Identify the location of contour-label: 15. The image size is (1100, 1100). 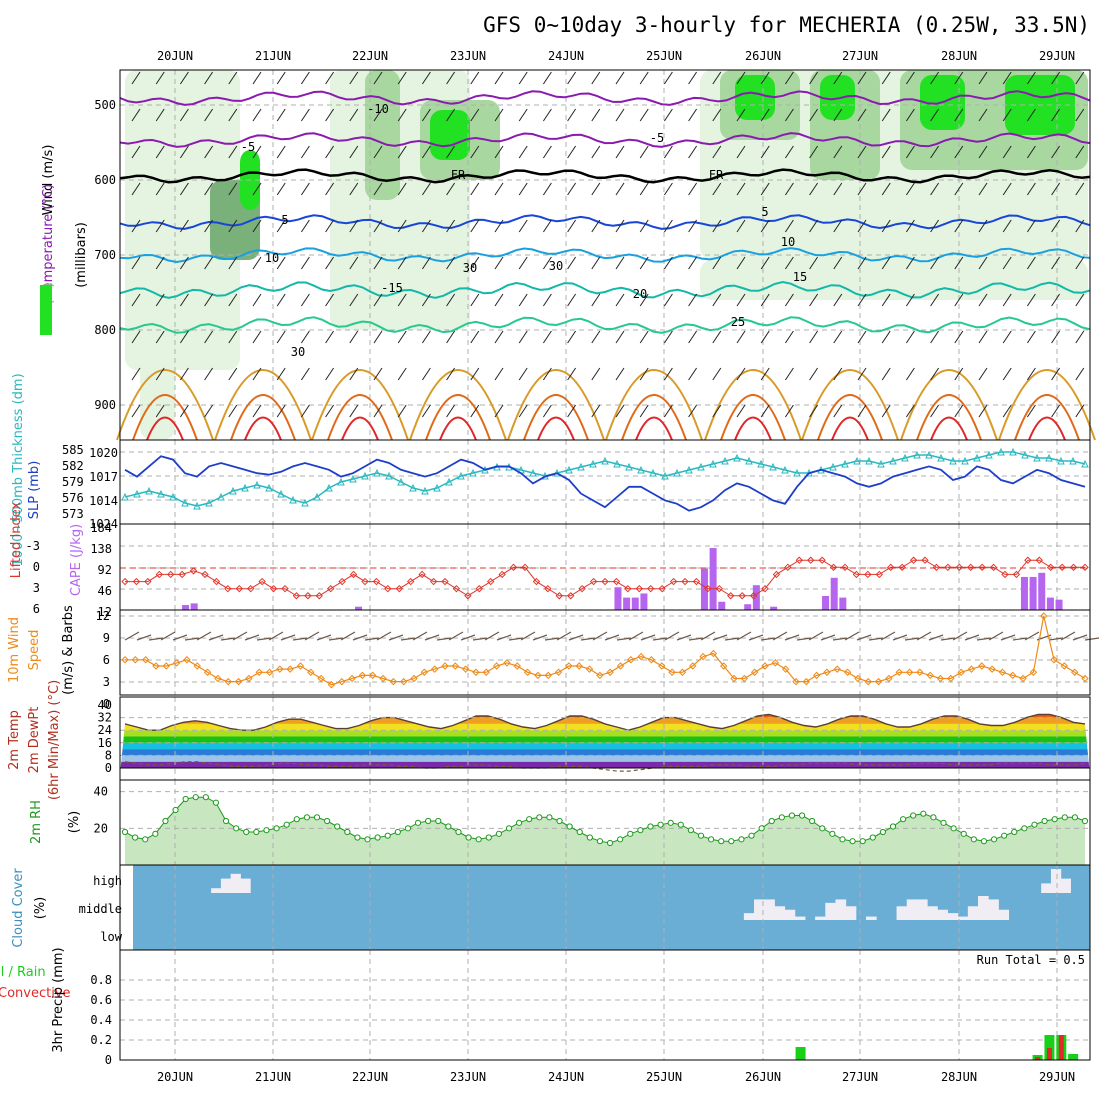
(800, 277).